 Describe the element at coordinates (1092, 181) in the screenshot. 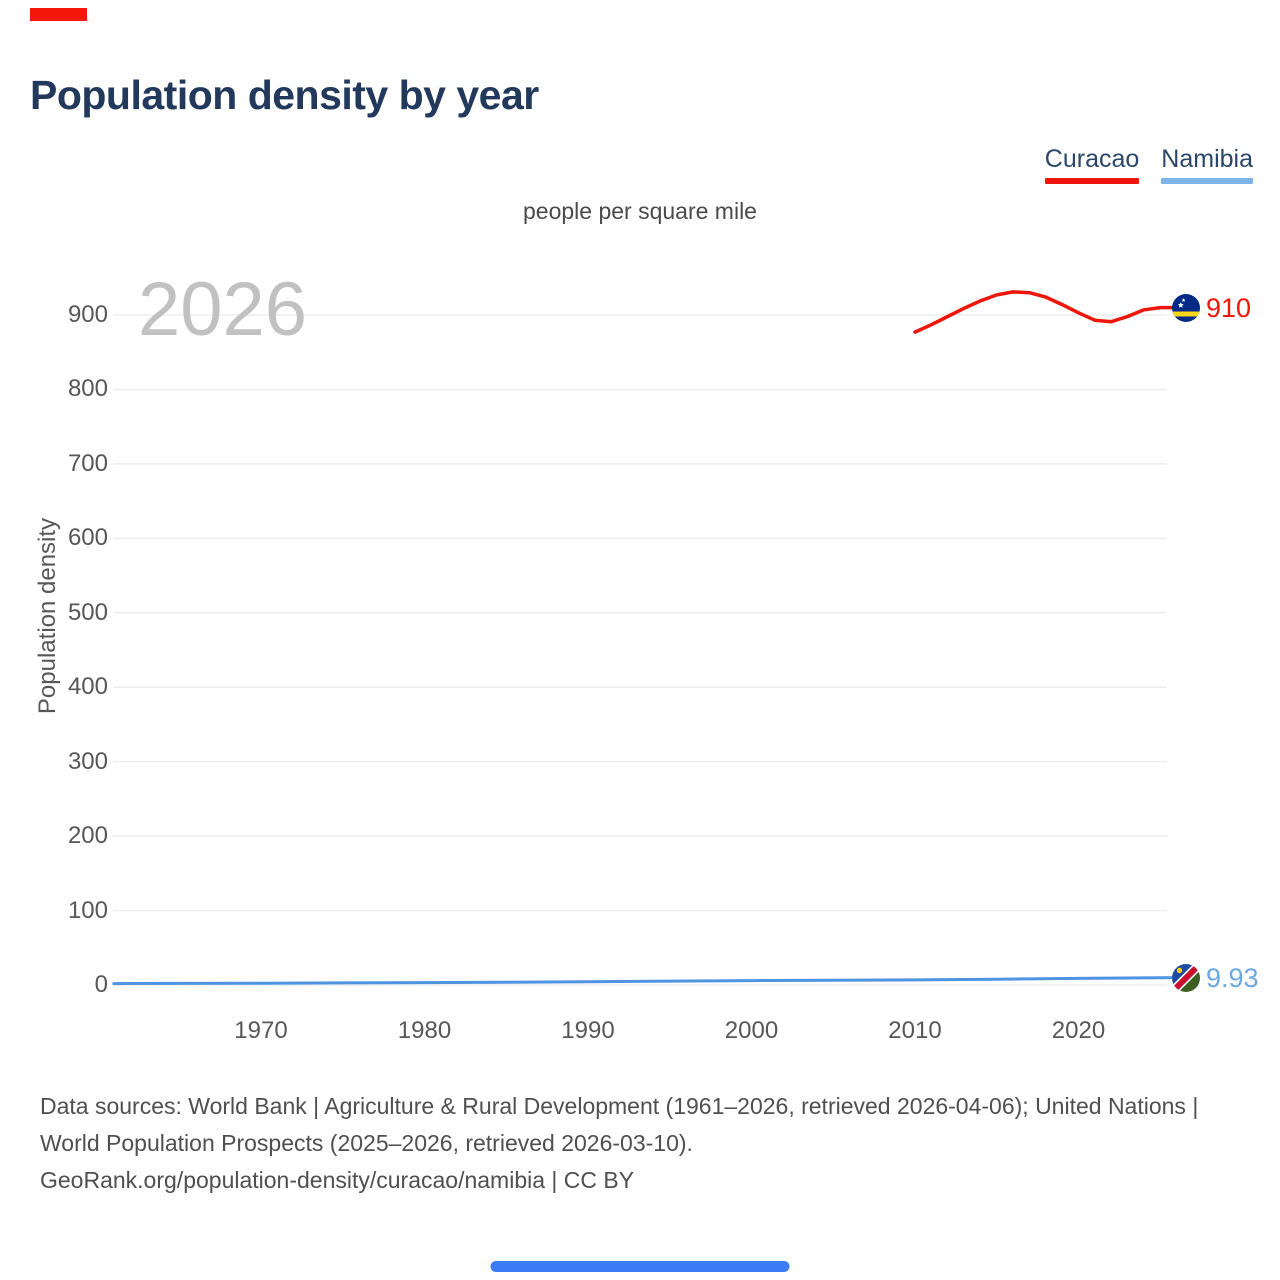

I see `legend-underline-curacao` at that location.